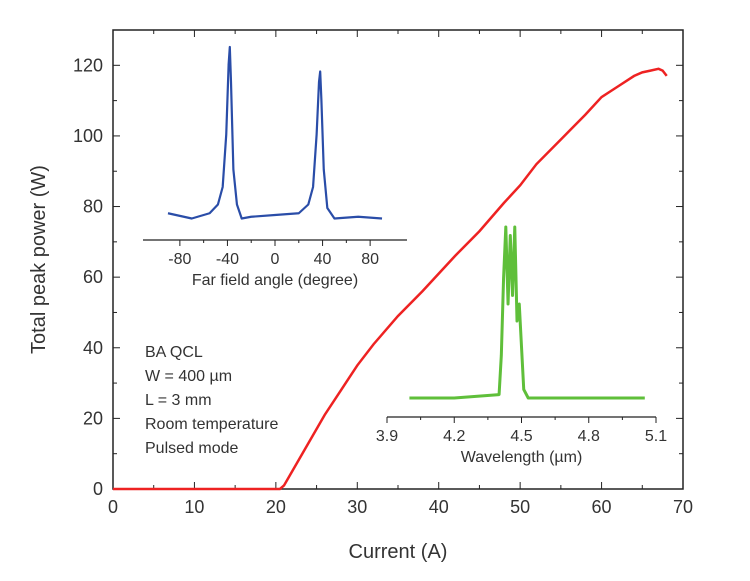 The image size is (750, 581). What do you see at coordinates (88, 65) in the screenshot?
I see `y-tick-label: 120` at bounding box center [88, 65].